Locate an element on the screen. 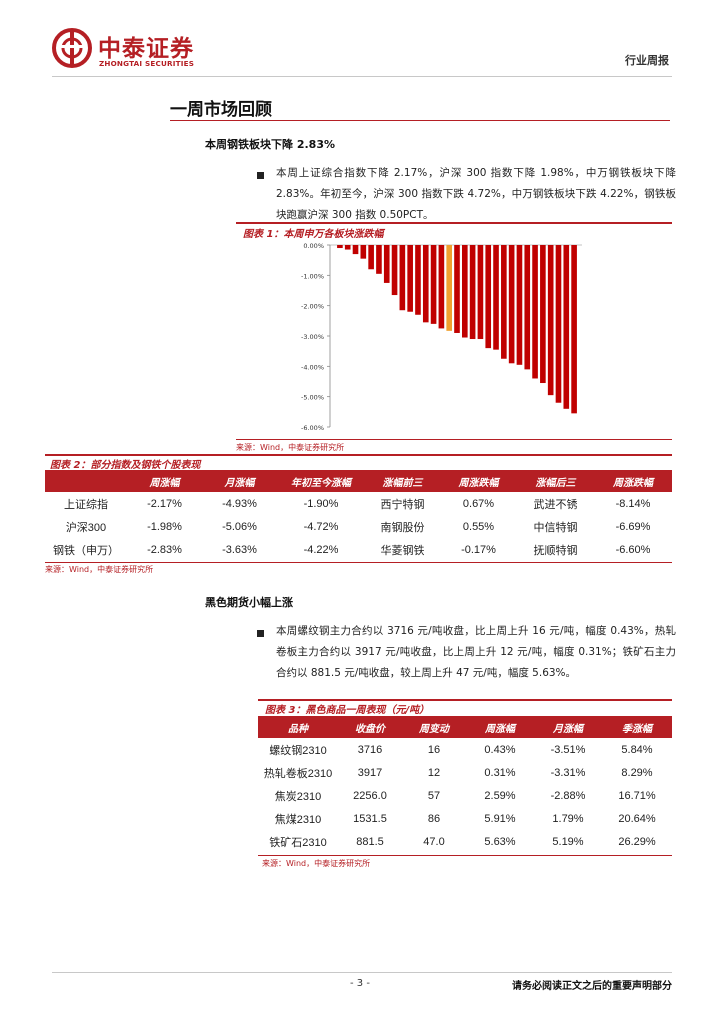  table-row: 焦煤2310 1531.5 86 5.91% 1.79% 20.64% is located at coordinates (465, 818).